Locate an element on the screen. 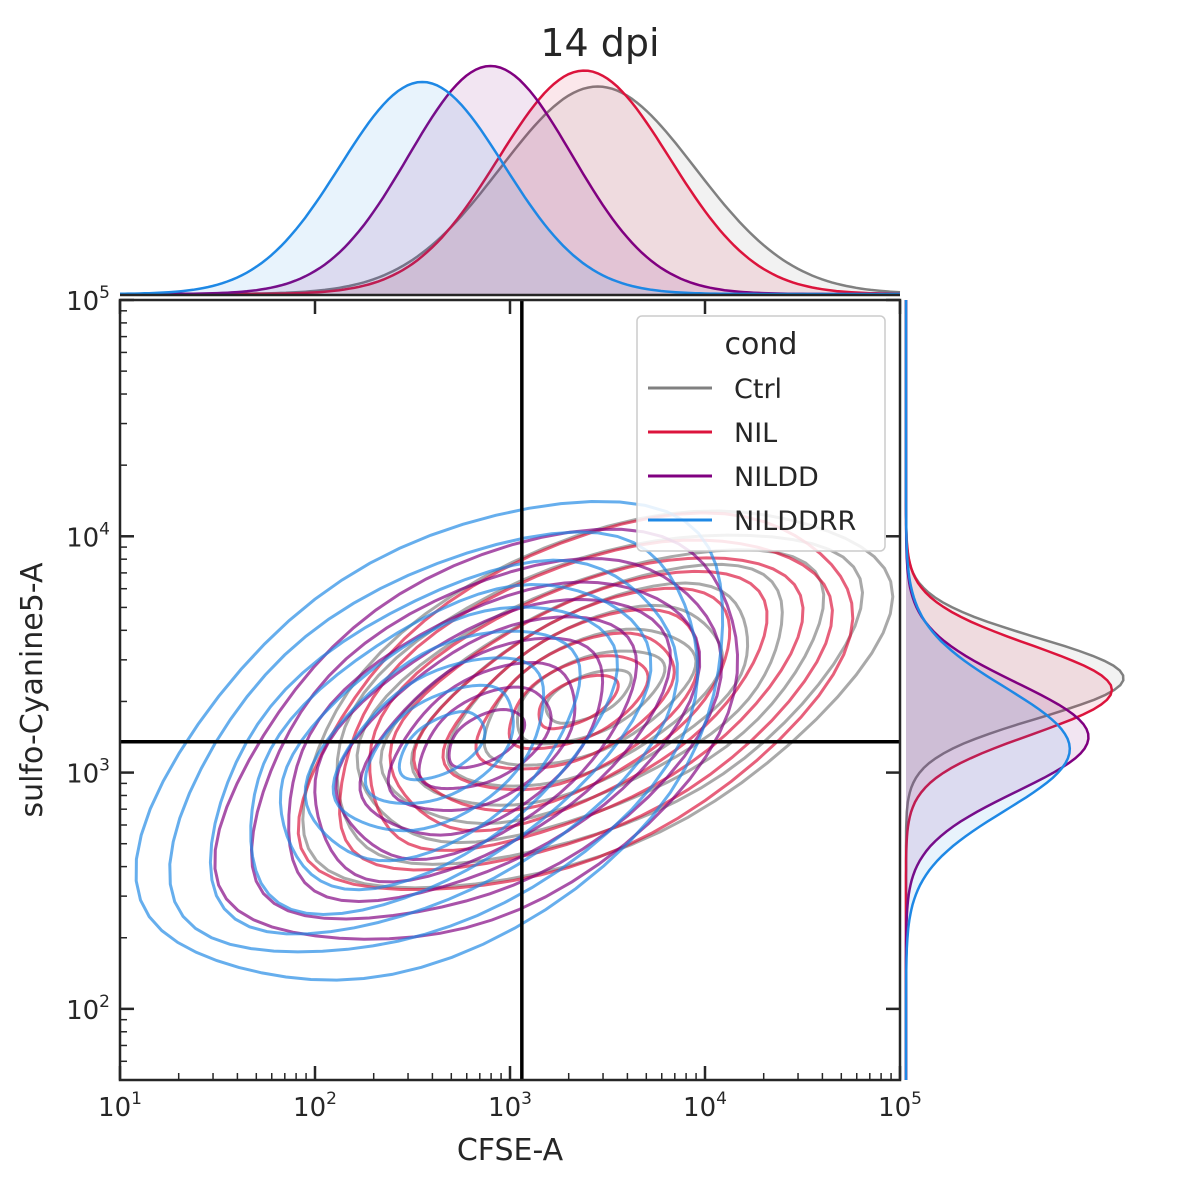  top-marginal-density is located at coordinates (510, 180).